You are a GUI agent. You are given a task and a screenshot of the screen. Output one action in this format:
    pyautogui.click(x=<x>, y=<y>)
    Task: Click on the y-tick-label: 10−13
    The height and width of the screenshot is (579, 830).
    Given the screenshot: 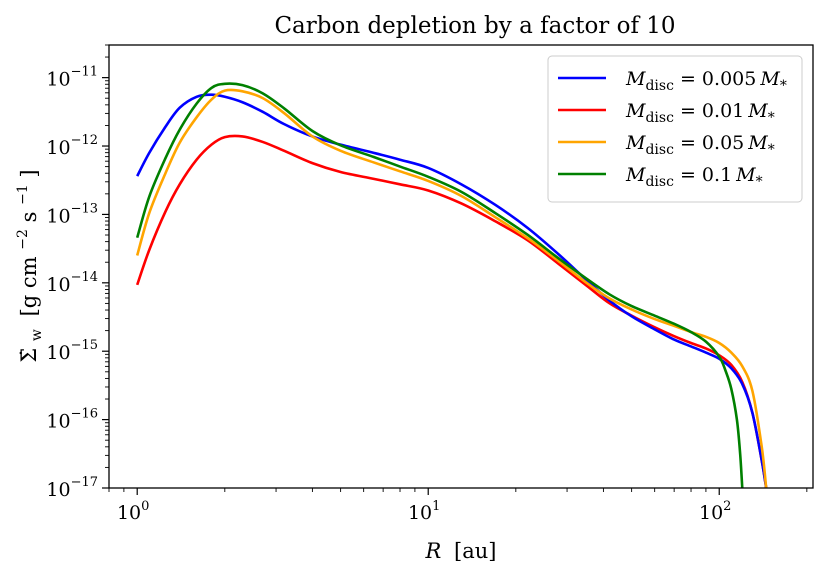 What is the action you would take?
    pyautogui.click(x=72, y=214)
    